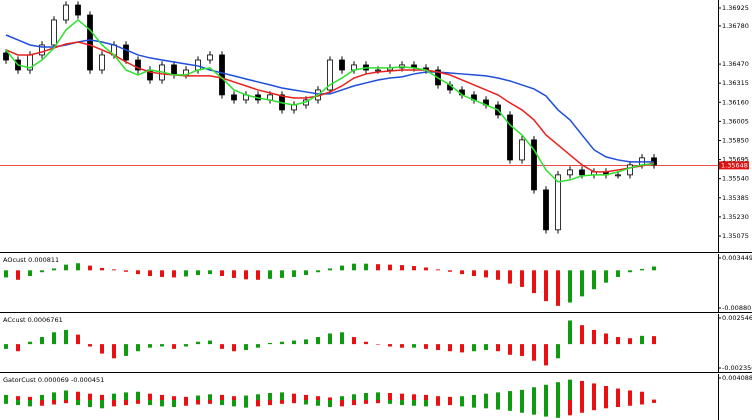 The width and height of the screenshot is (752, 420). I want to click on indicator-title: GatorCust 0.000069 -0.000451, so click(53, 380).